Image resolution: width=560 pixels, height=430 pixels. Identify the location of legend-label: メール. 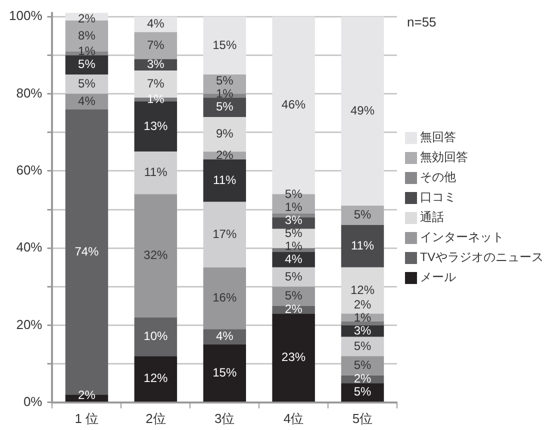
(438, 277).